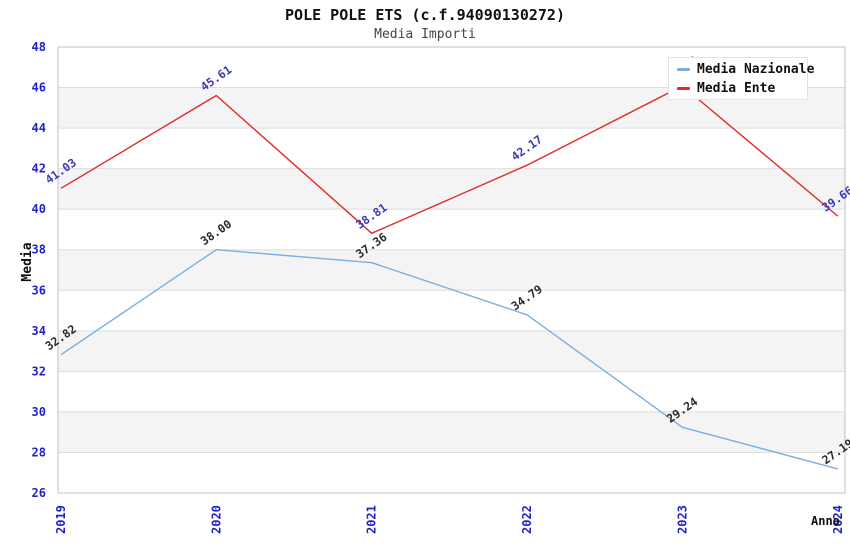 The height and width of the screenshot is (550, 850). I want to click on y-tick-label: 44, so click(39, 128).